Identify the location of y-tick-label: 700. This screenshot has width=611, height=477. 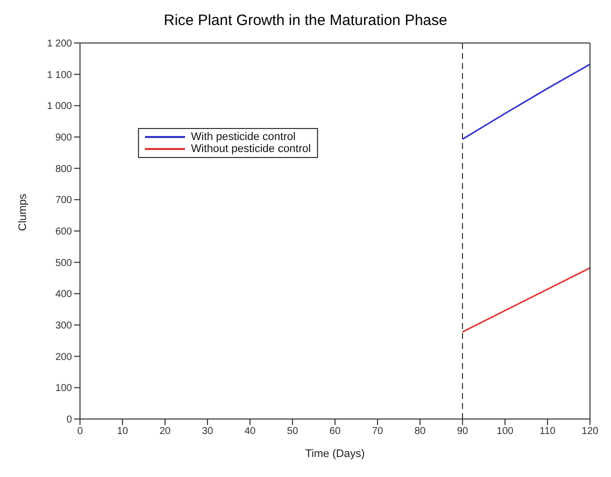
(63, 200).